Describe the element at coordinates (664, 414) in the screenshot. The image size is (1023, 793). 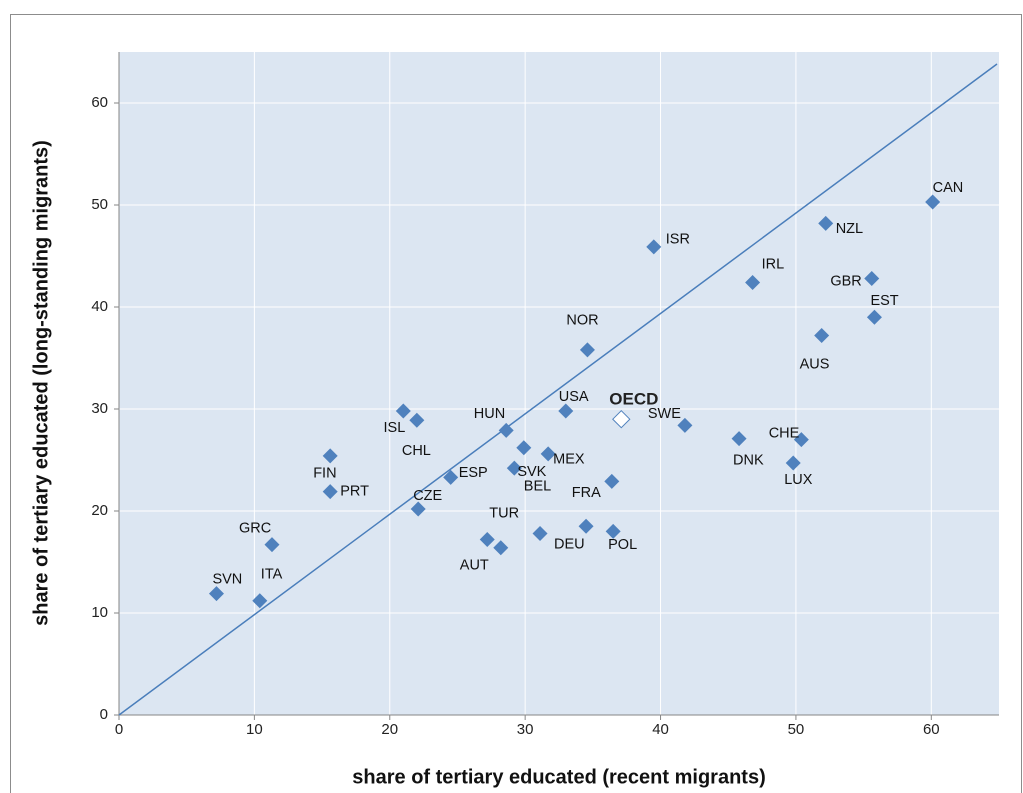
I see `point-label: SWE` at that location.